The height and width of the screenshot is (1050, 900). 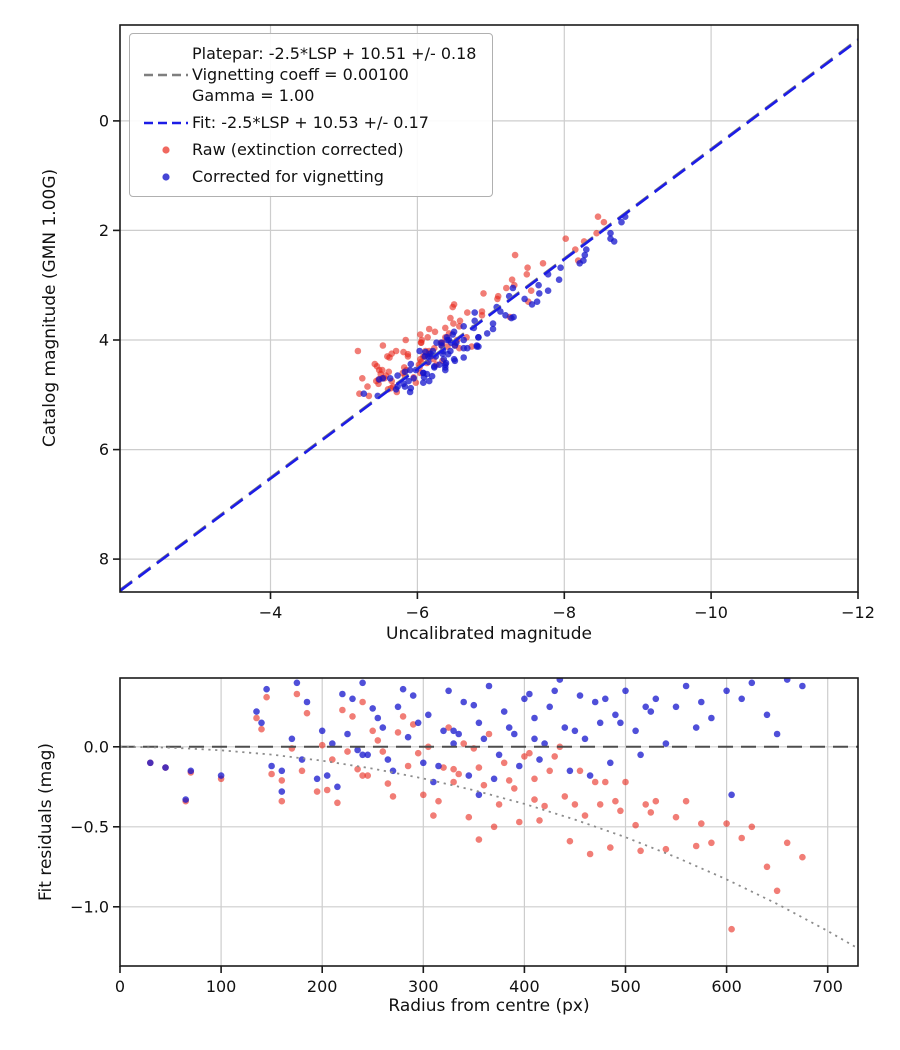 I want to click on top-x-axis-label: Uncalibrated magnitude, so click(x=489, y=634).